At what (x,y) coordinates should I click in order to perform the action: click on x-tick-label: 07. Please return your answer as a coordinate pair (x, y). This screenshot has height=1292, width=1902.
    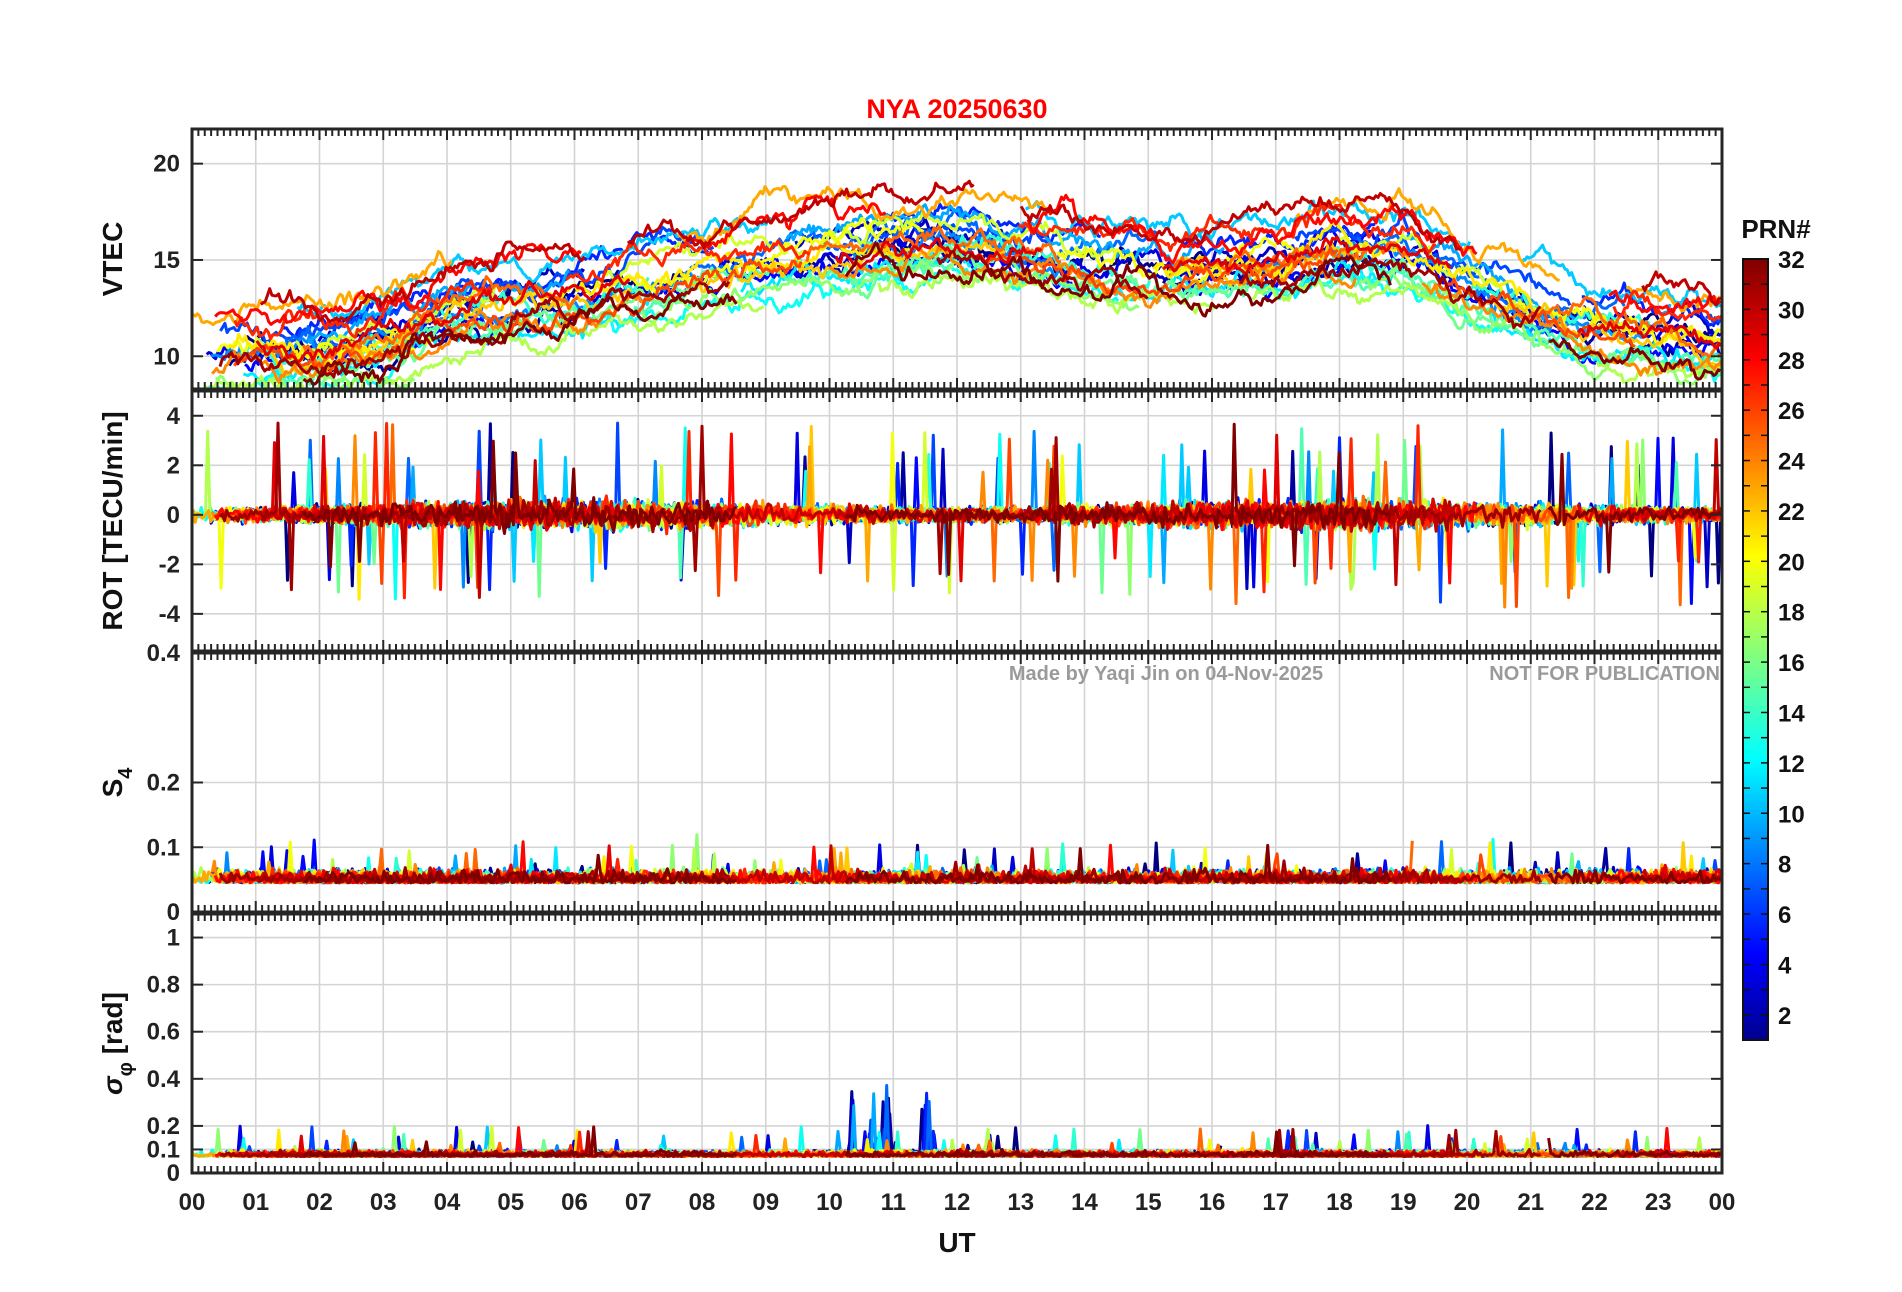
    Looking at the image, I should click on (638, 1202).